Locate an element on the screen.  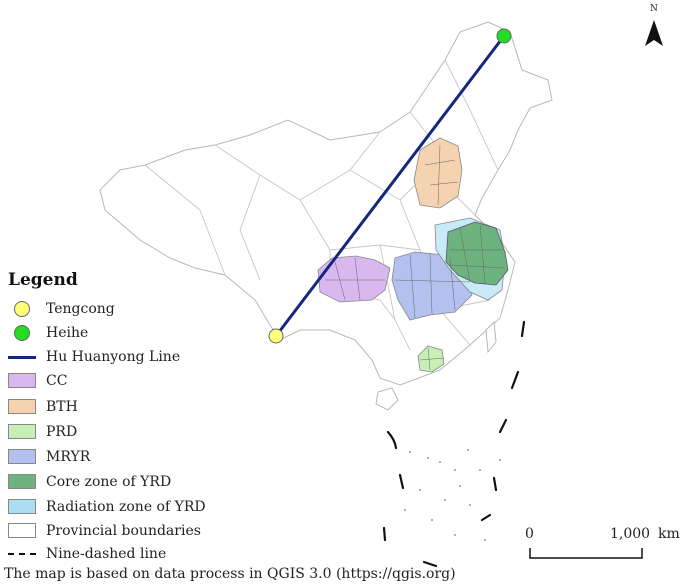
yellow-point-icon is located at coordinates (22, 309).